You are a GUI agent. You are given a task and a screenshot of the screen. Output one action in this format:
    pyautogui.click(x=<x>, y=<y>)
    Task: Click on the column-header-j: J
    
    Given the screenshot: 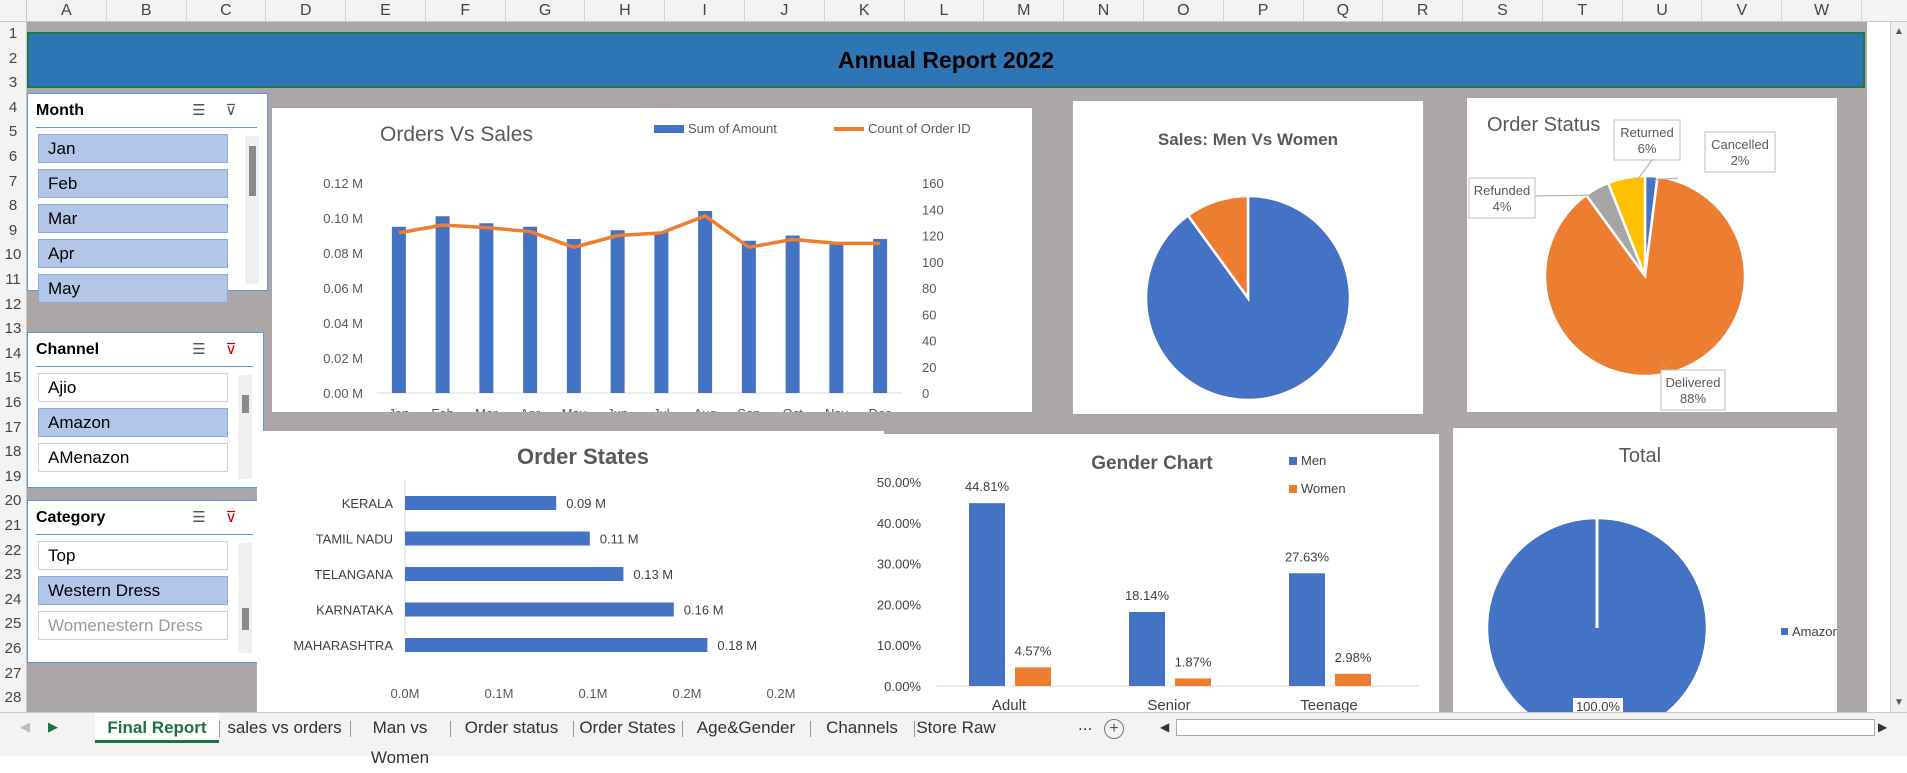 What is the action you would take?
    pyautogui.click(x=785, y=10)
    